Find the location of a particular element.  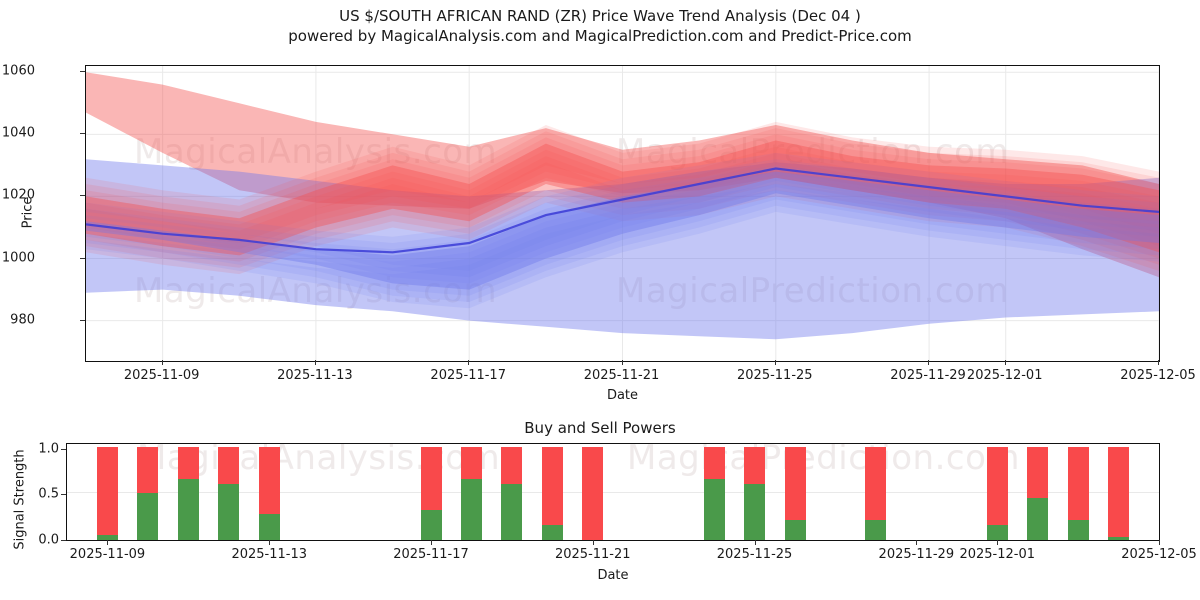

powers-gridline-half is located at coordinates (613, 493).